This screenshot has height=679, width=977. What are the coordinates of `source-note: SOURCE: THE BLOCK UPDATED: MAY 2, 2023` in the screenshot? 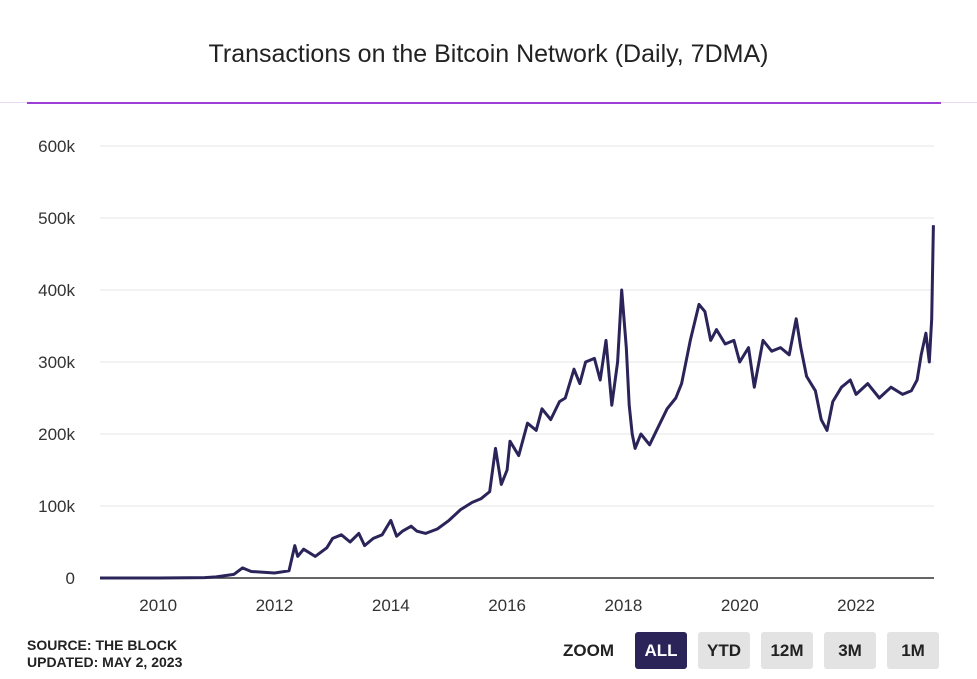 It's located at (104, 654).